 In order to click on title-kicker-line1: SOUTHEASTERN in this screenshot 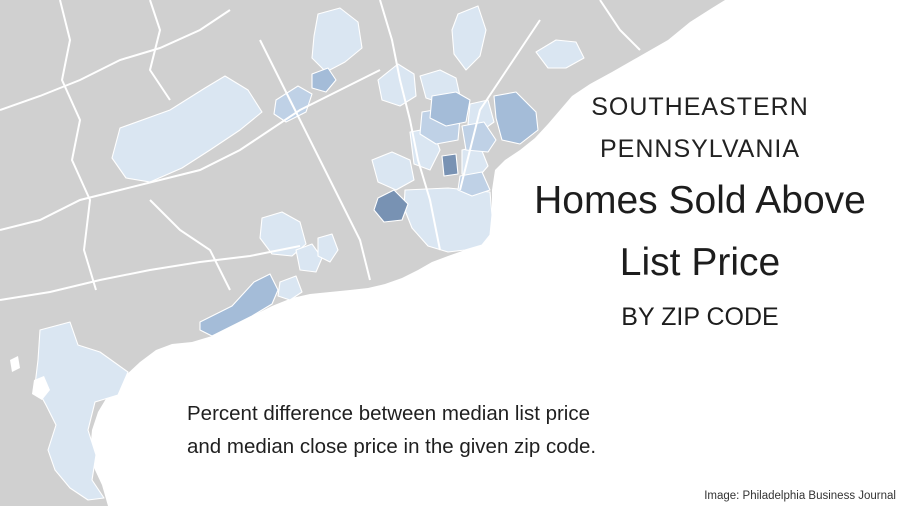, I will do `click(700, 107)`.